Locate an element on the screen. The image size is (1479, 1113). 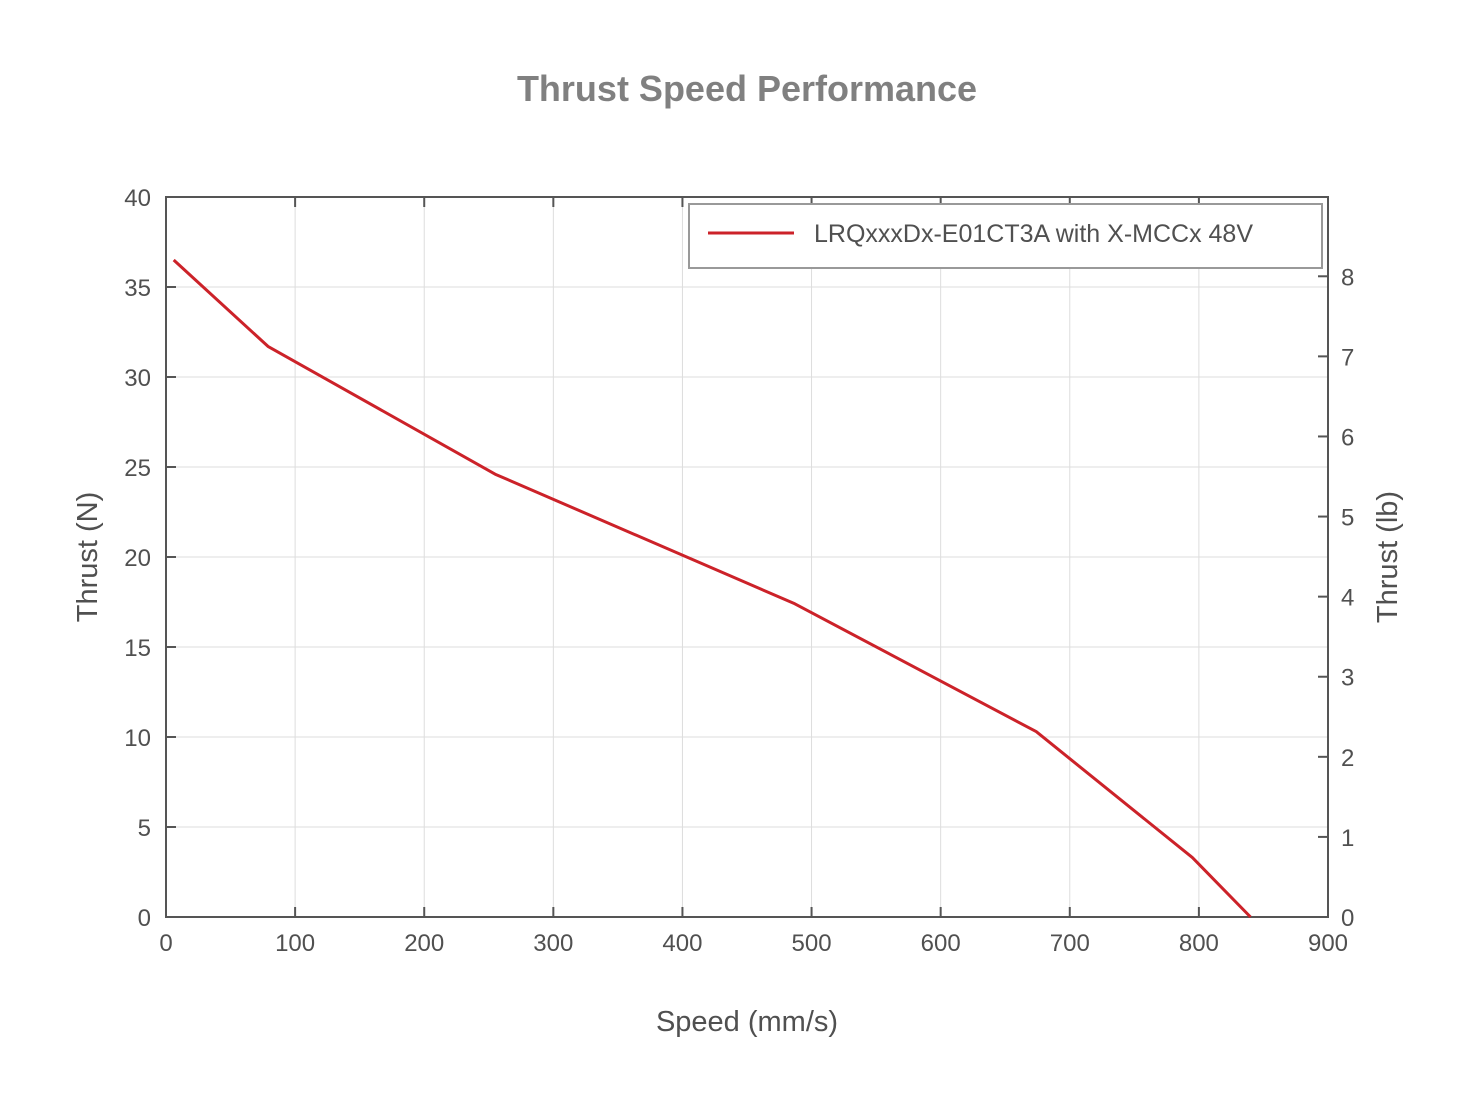
y-axis-left-ticks: 0 5 10 15 20 25 30 35 40 is located at coordinates (150, 558).